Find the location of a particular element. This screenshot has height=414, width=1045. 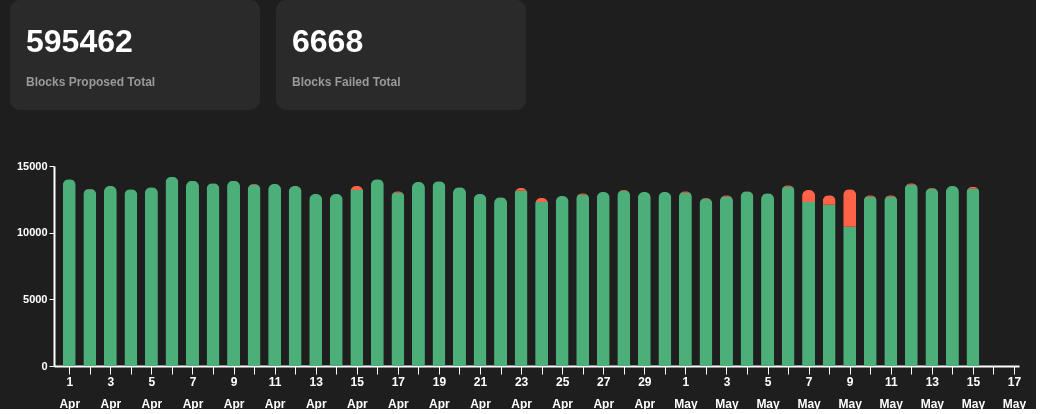

y-tick-label: 15000 is located at coordinates (32, 165).